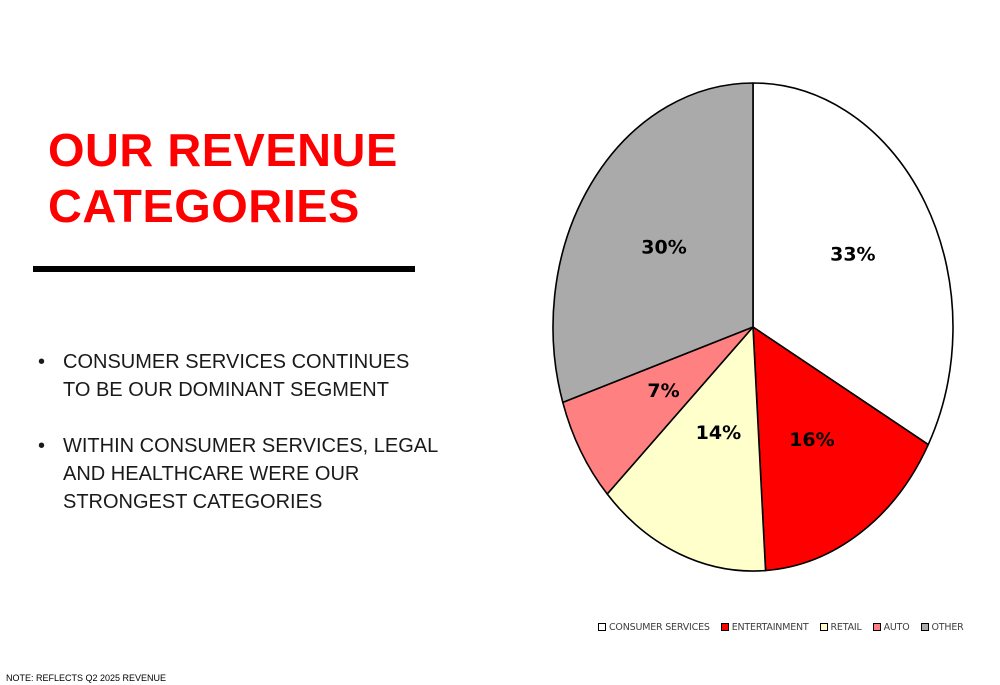 The height and width of the screenshot is (685, 1000). What do you see at coordinates (770, 627) in the screenshot?
I see `legend-label: ENTERTAINMENT` at bounding box center [770, 627].